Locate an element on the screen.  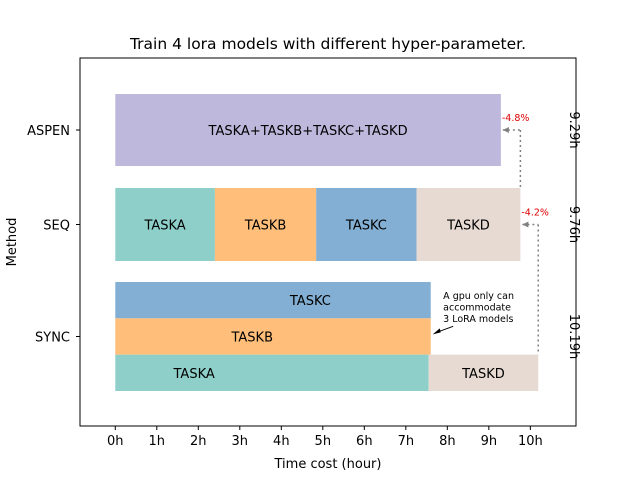
x-axis: 0h 1h 2h 3h 4h 5h 6h 7h 8h 9h 10h is located at coordinates (325, 437).